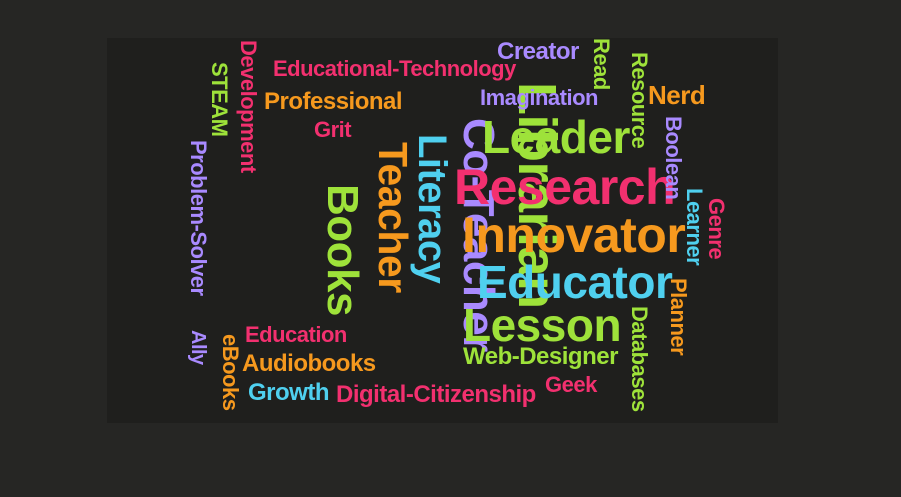  Describe the element at coordinates (694, 227) in the screenshot. I see `word-learner: Learner` at that location.